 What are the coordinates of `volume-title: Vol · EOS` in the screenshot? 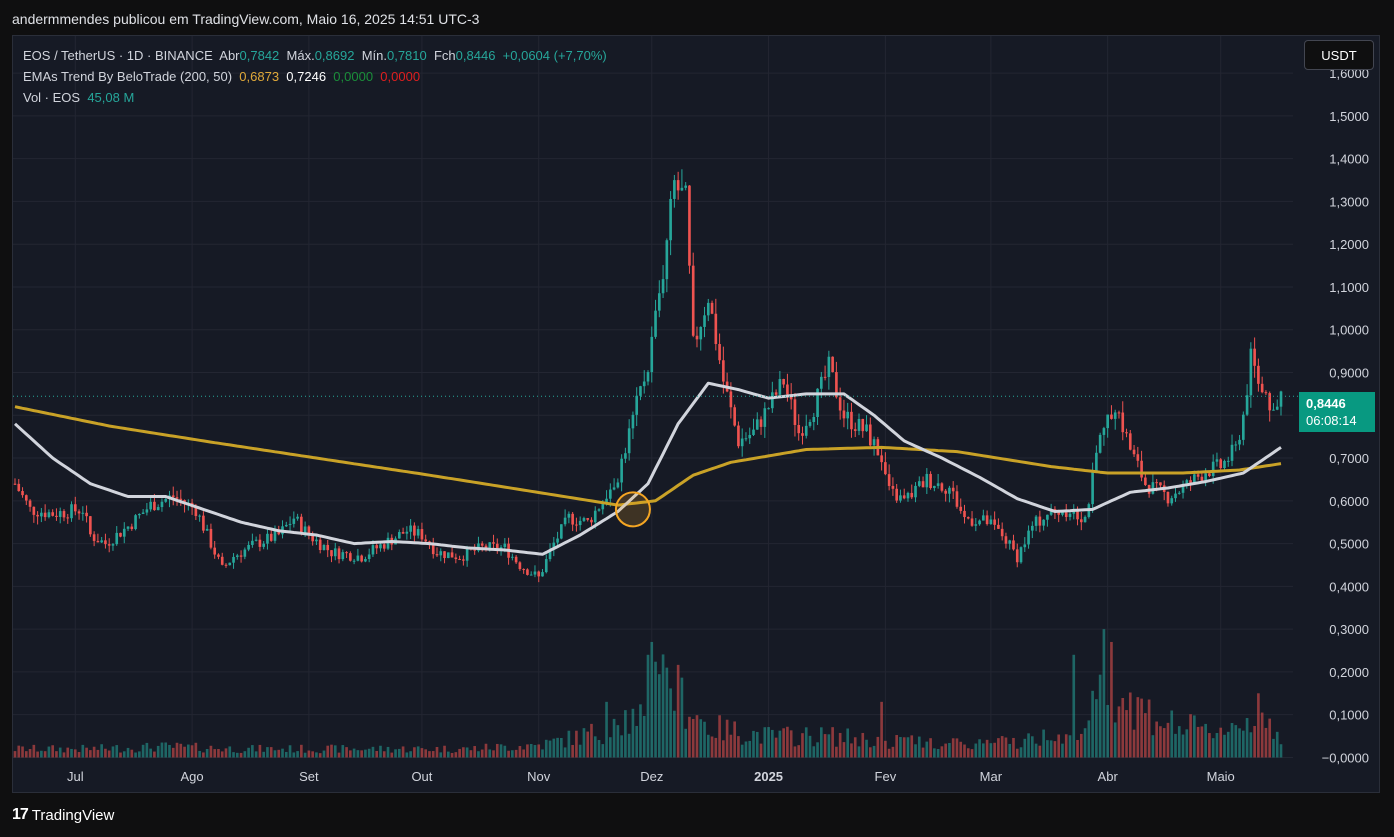 It's located at (52, 97).